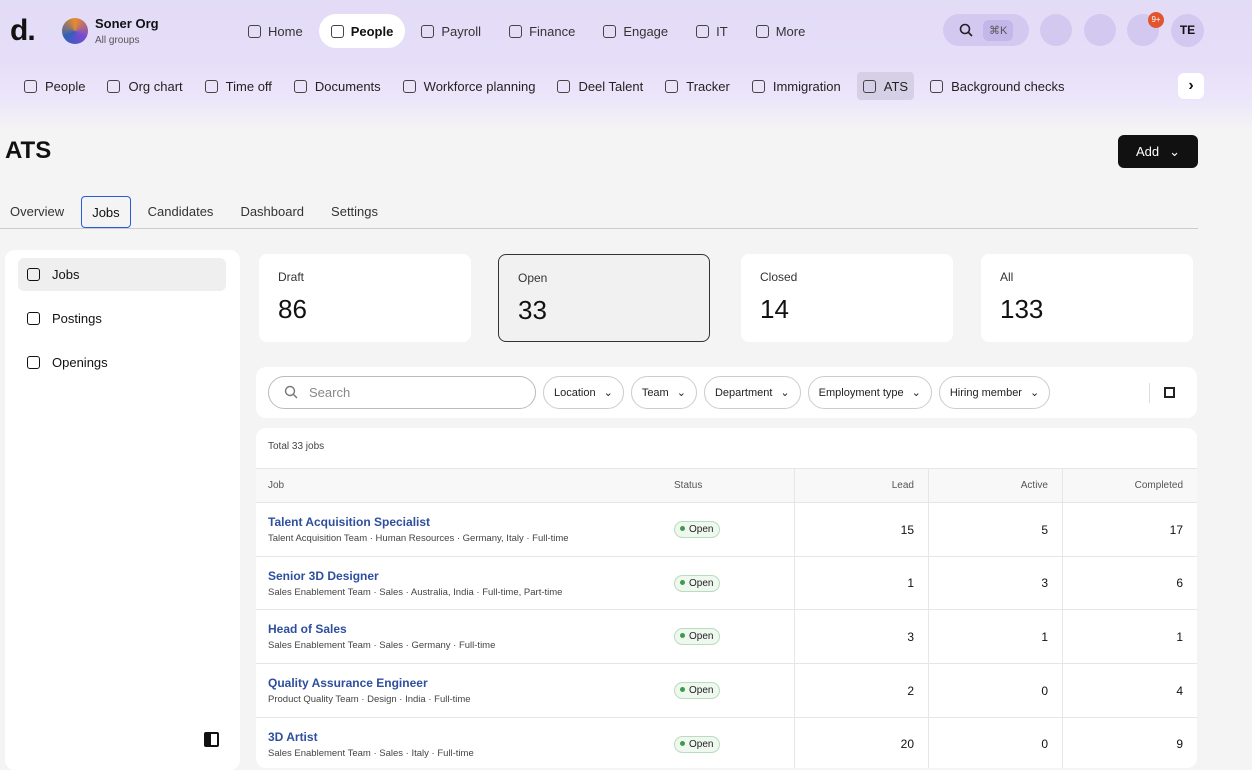 The image size is (1252, 770). I want to click on column-header: Job, so click(276, 485).